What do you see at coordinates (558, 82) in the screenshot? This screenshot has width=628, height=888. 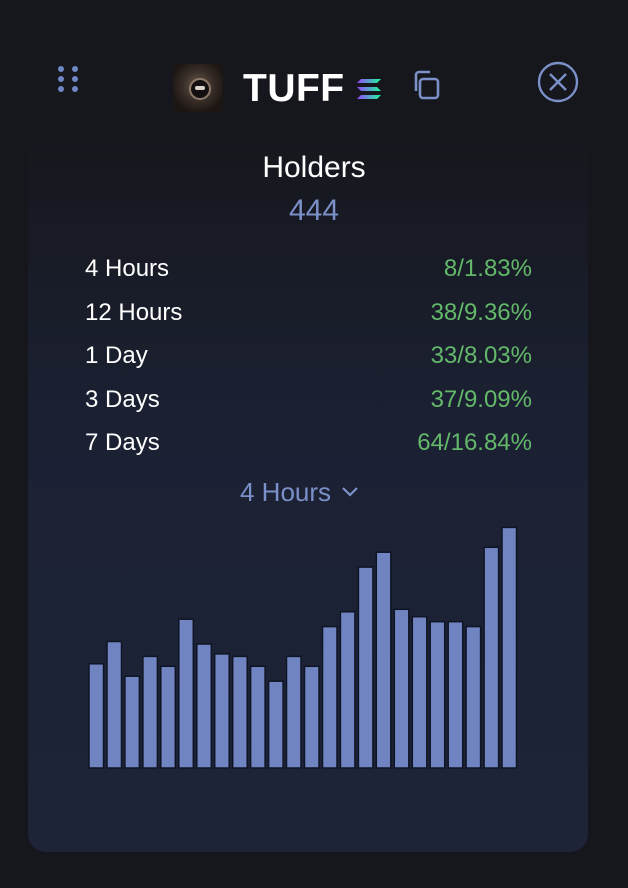 I see `close-icon` at bounding box center [558, 82].